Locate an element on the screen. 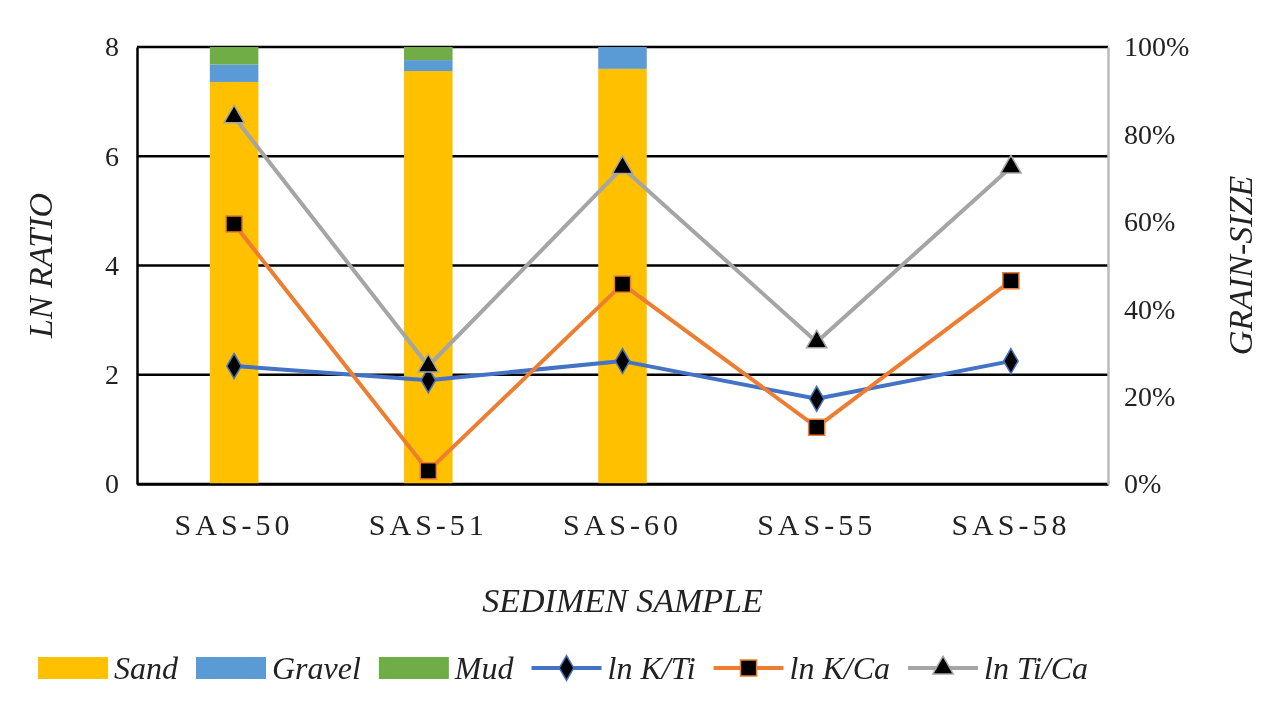 This screenshot has width=1274, height=706. x-tick-label: SAS-60 is located at coordinates (622, 524).